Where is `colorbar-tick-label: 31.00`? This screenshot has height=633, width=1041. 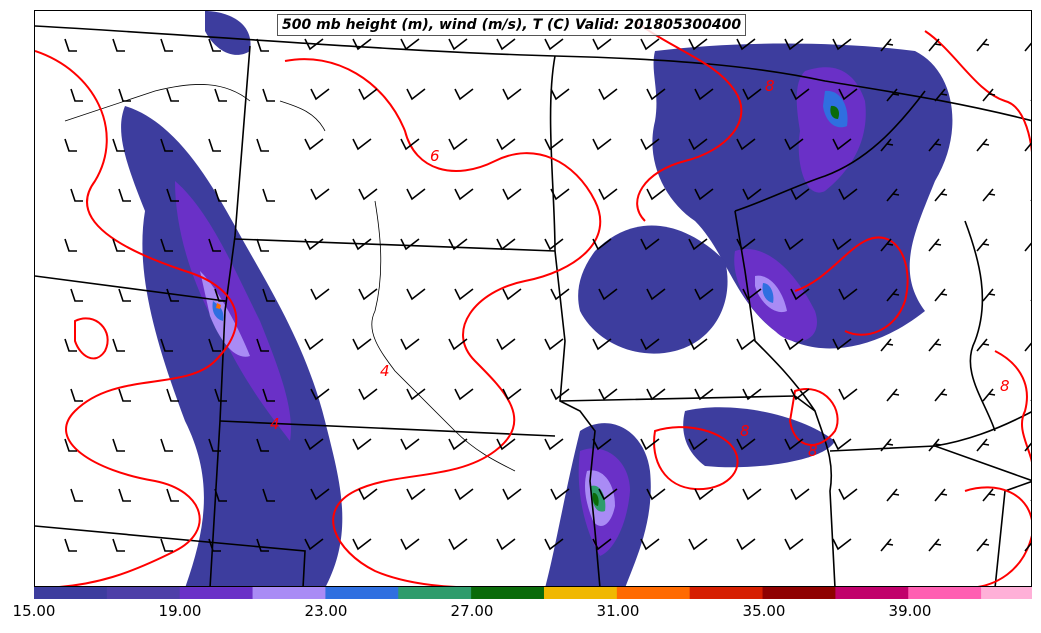 colorbar-tick-label: 31.00 is located at coordinates (618, 611).